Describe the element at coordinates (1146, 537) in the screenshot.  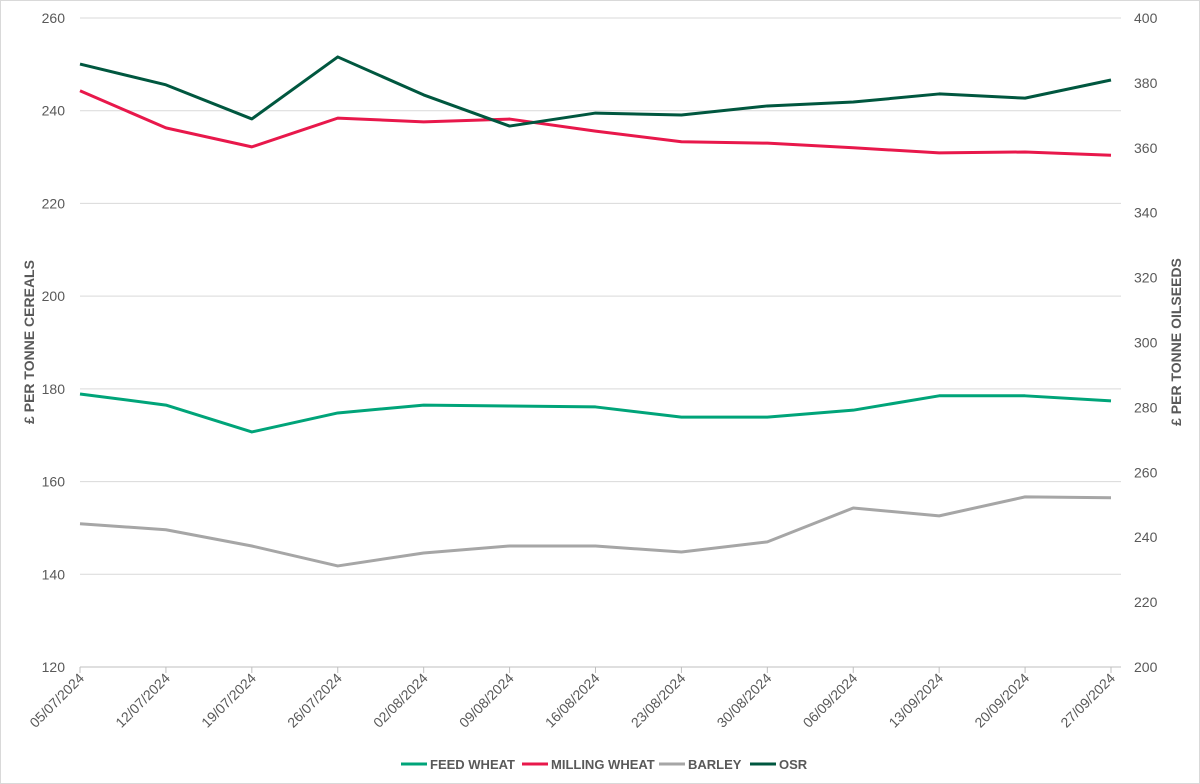
I see `right-tick-label: 240` at that location.